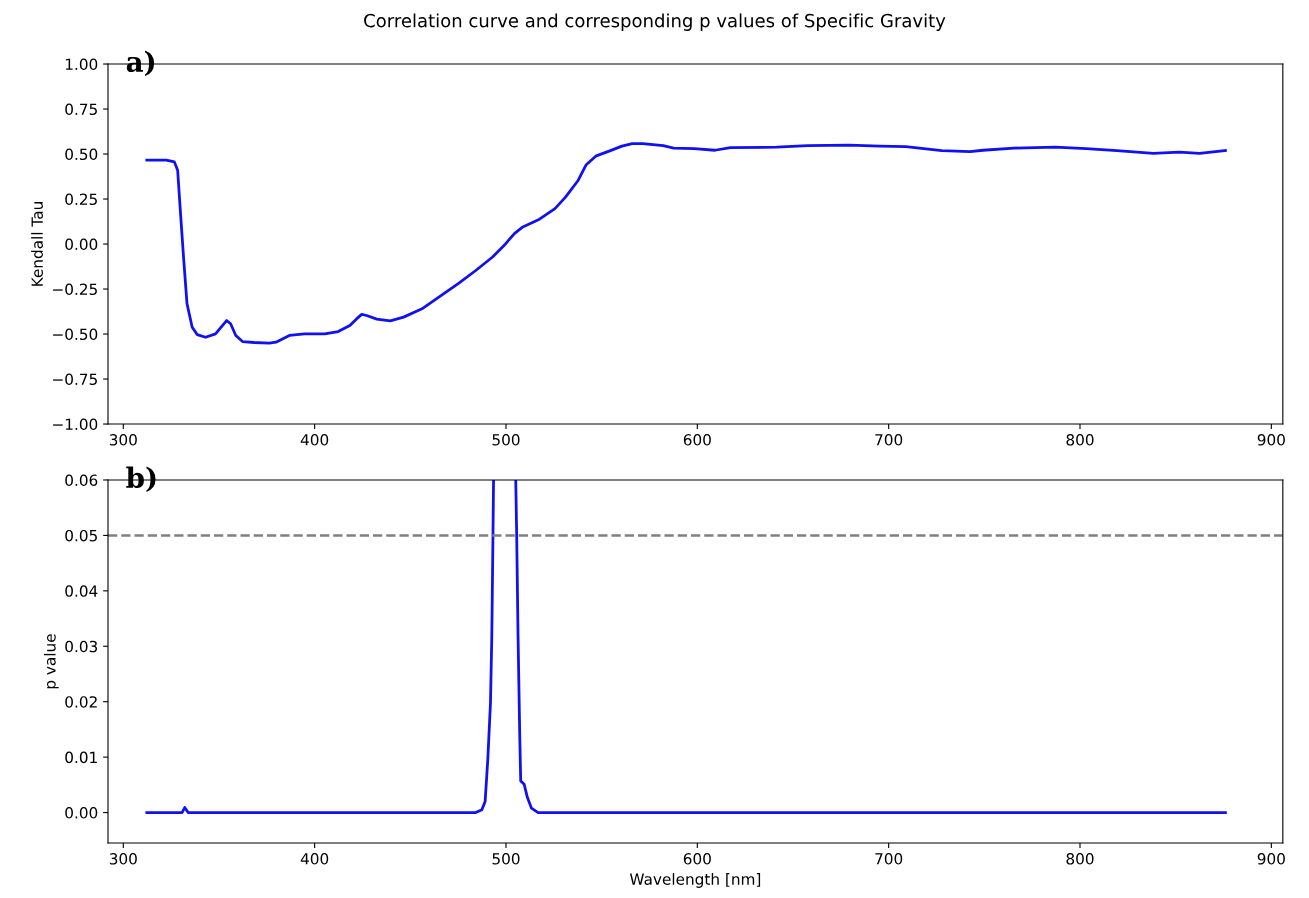 The image size is (1309, 898). I want to click on x-axis-title: Wavelength [nm], so click(695, 880).